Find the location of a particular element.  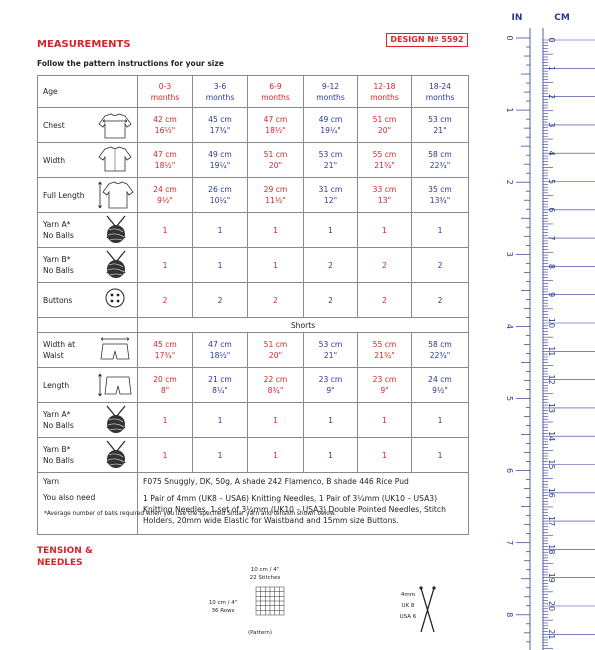

ruler-label: 10 is located at coordinates (551, 323).